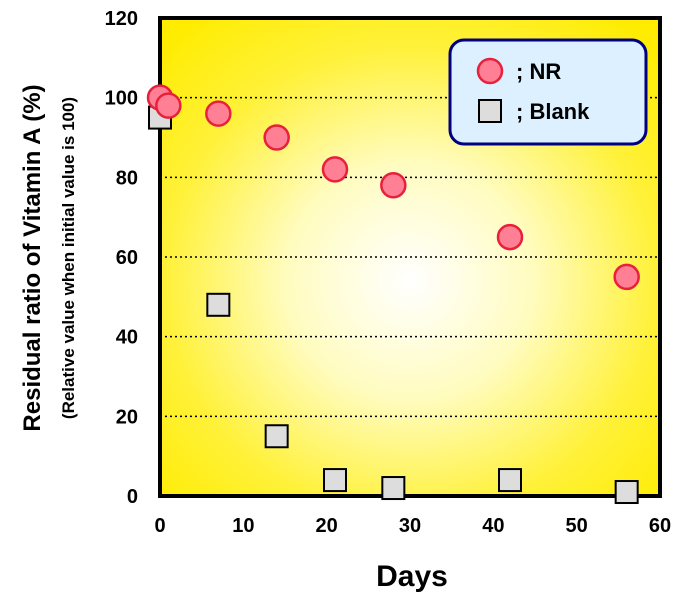 This screenshot has width=680, height=602. What do you see at coordinates (577, 526) in the screenshot?
I see `x-tick-label: 50` at bounding box center [577, 526].